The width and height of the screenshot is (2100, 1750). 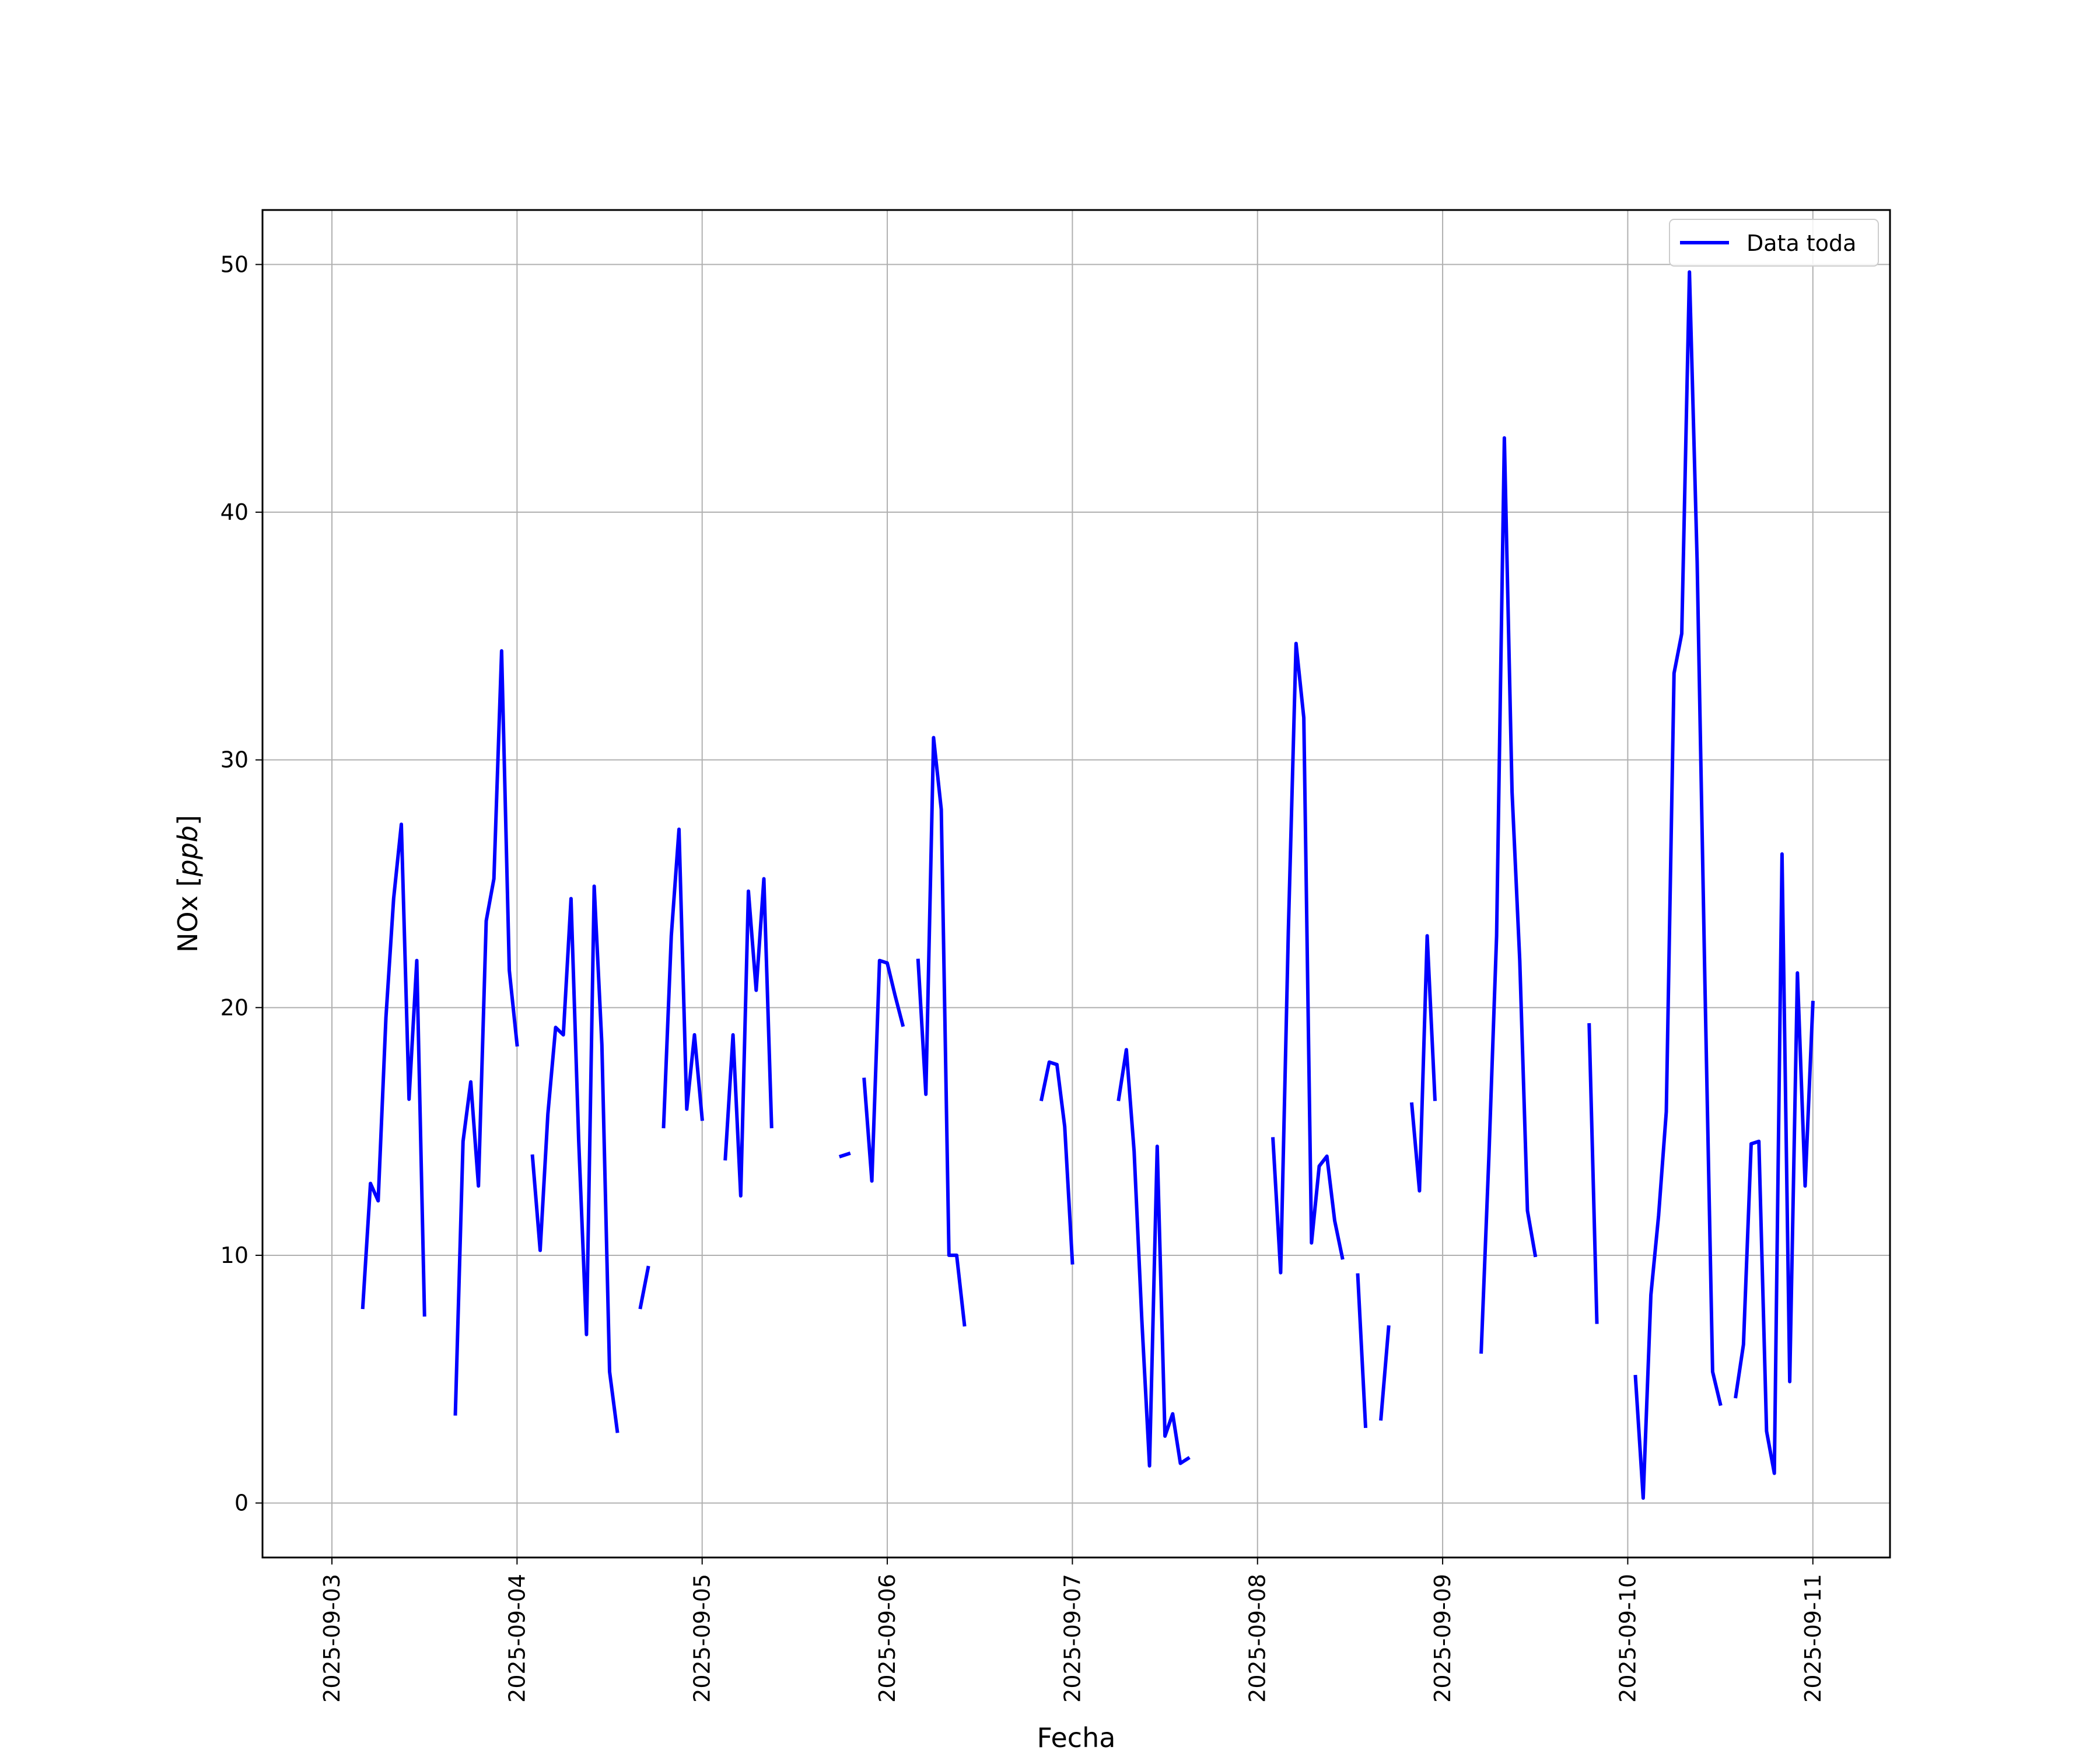 What do you see at coordinates (1627, 1638) in the screenshot?
I see `x-tick-label: 2025-09-10` at bounding box center [1627, 1638].